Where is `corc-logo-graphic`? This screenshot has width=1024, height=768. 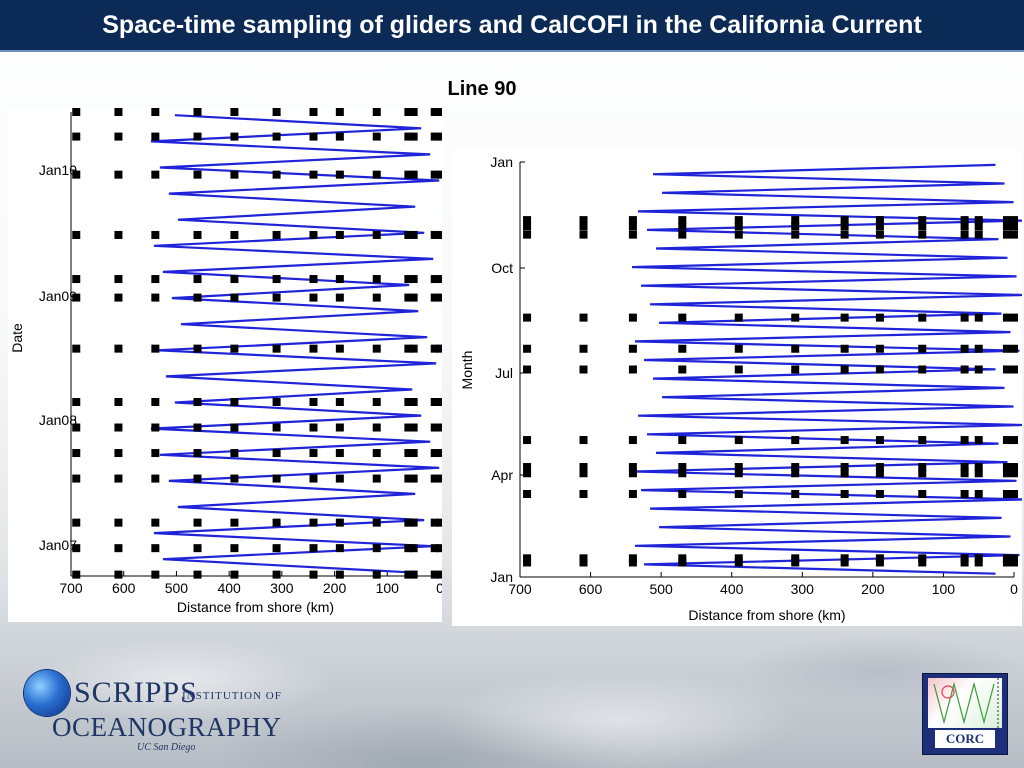
corc-logo-graphic is located at coordinates (965, 703).